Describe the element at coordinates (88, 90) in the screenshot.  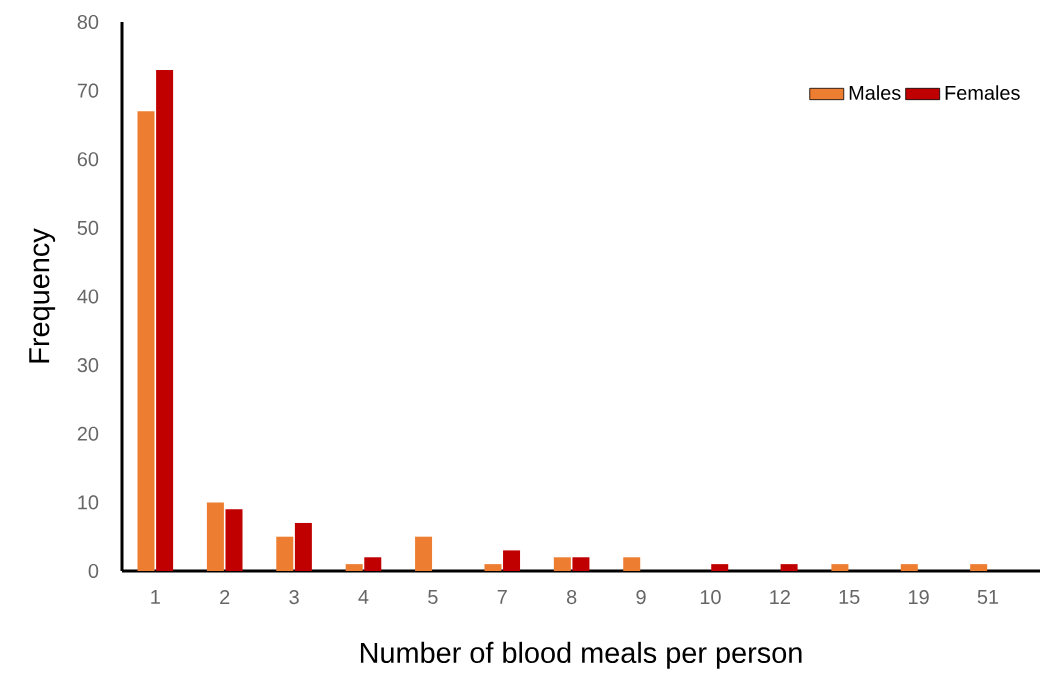
I see `y-tick-label: 70` at that location.